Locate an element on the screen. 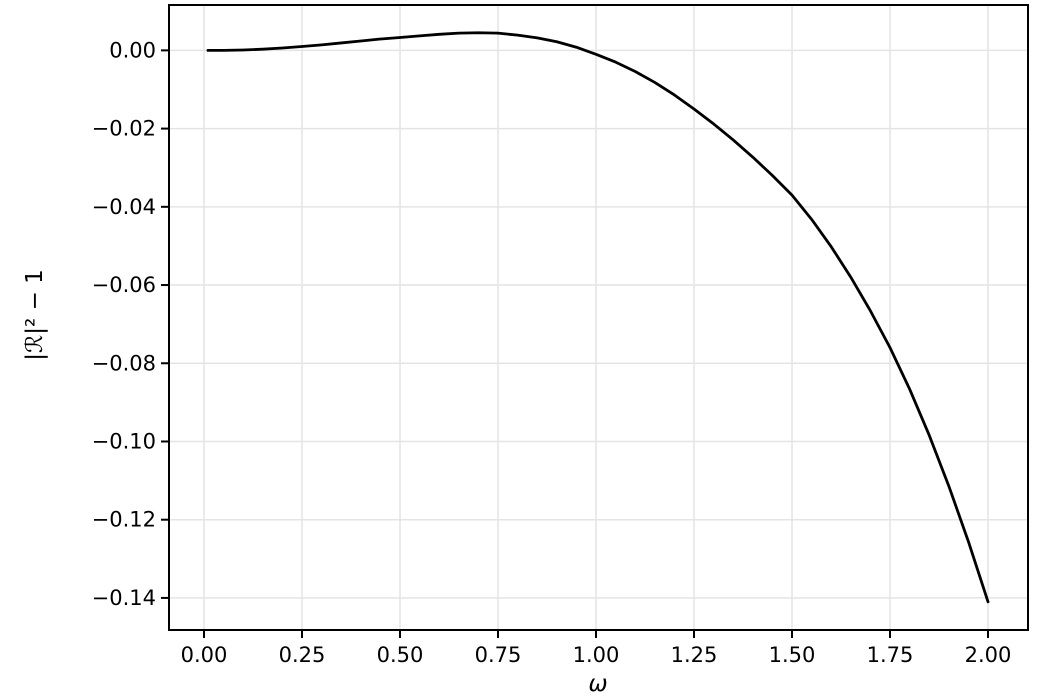  y-tick-label: −0.06 is located at coordinates (124, 285).